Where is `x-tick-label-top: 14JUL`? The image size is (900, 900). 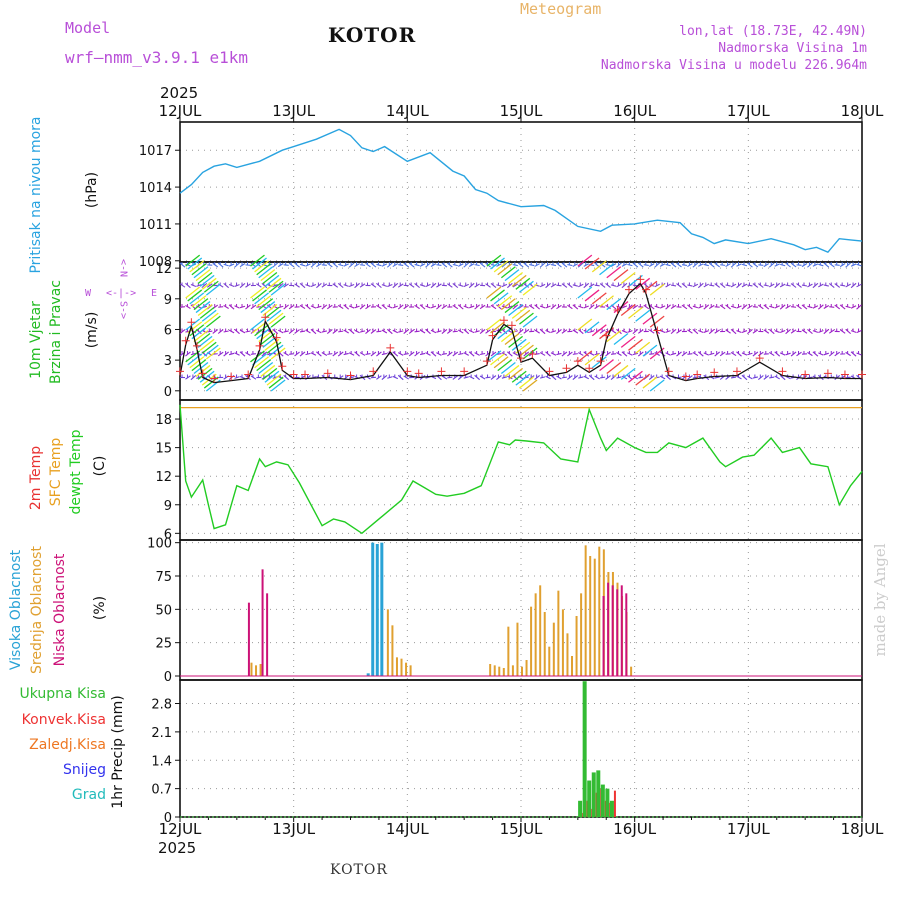
x-tick-label-top: 14JUL is located at coordinates (407, 111).